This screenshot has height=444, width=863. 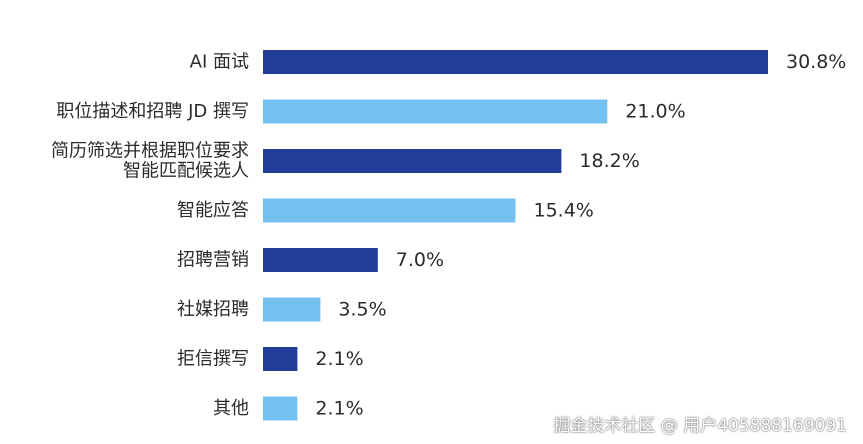 I want to click on value-label-5: 3.5%, so click(x=362, y=310).